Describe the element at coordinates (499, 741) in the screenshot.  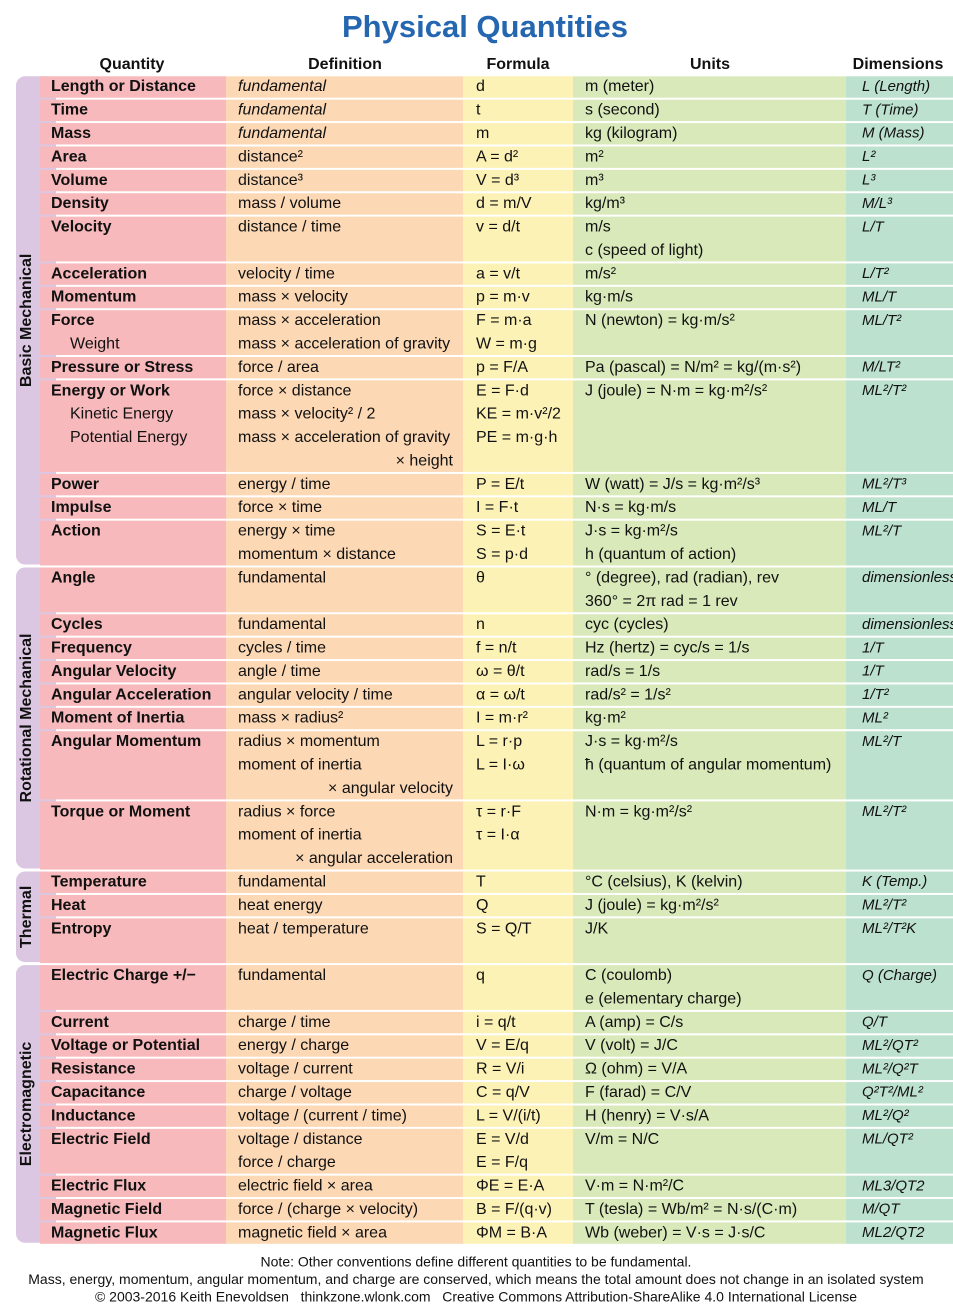
I see `formula-text: L = r·p` at that location.